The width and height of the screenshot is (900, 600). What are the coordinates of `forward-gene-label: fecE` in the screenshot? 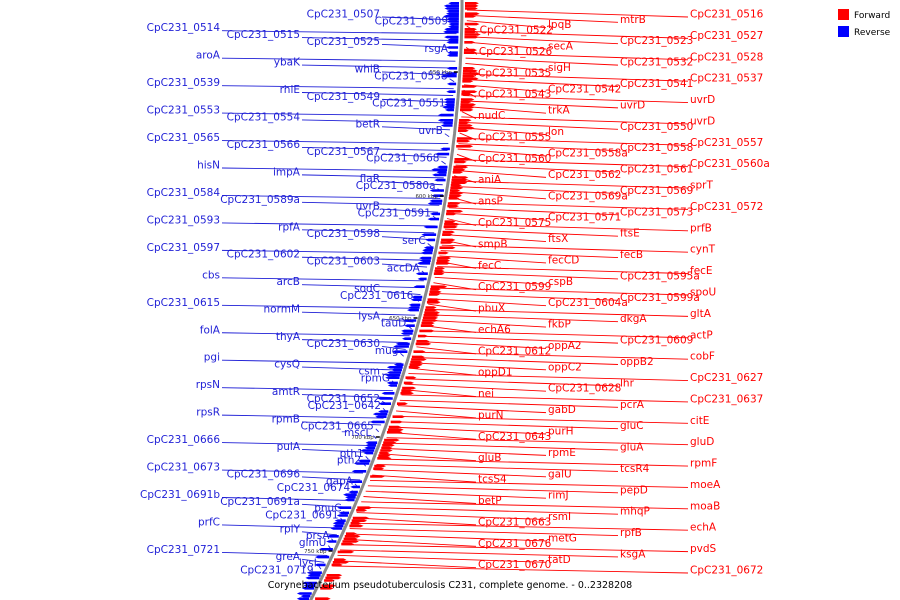 It's located at (701, 271).